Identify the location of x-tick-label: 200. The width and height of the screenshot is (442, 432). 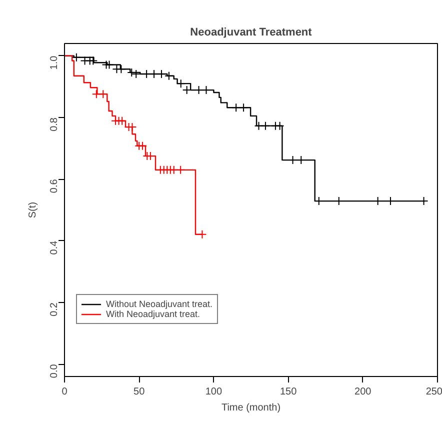
(363, 392).